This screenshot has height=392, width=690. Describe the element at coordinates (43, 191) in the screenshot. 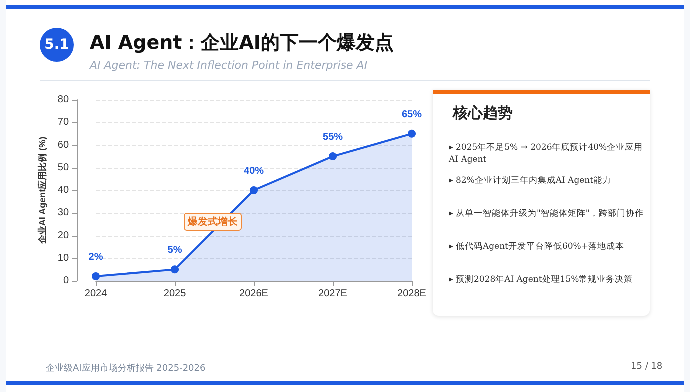

I see `y-axis-title: 企业AI Agent应用比例 (%)` at that location.